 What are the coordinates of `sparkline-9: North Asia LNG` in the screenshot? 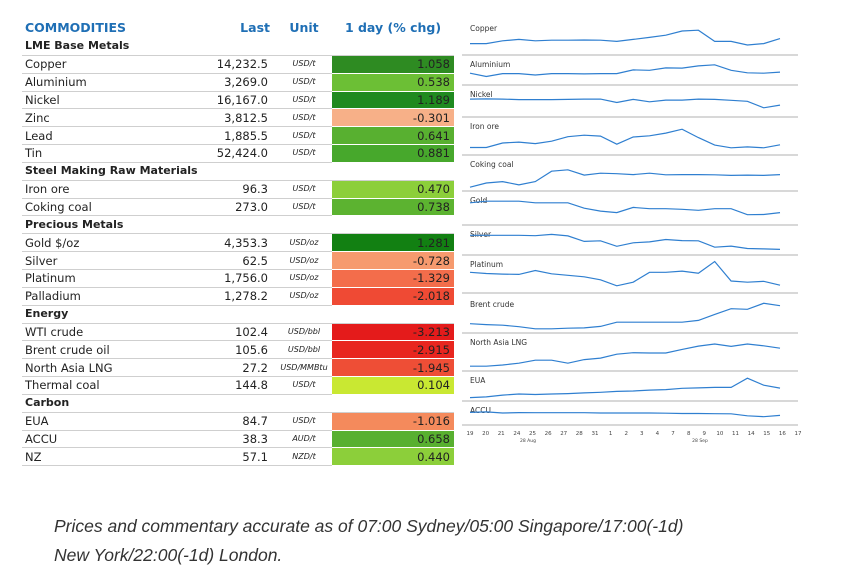 It's located at (630, 355).